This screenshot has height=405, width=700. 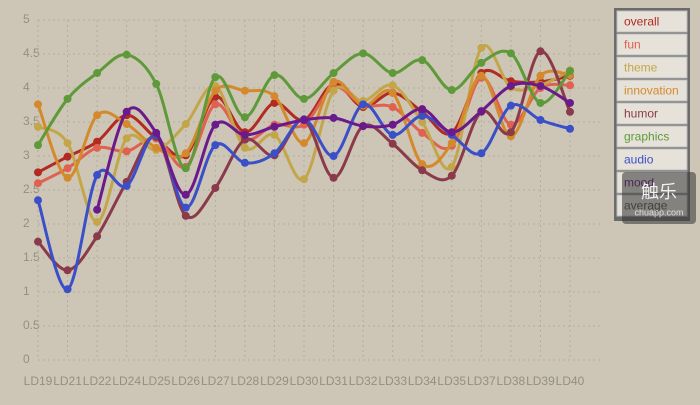 What do you see at coordinates (333, 381) in the screenshot?
I see `x-tick-label: LD31` at bounding box center [333, 381].